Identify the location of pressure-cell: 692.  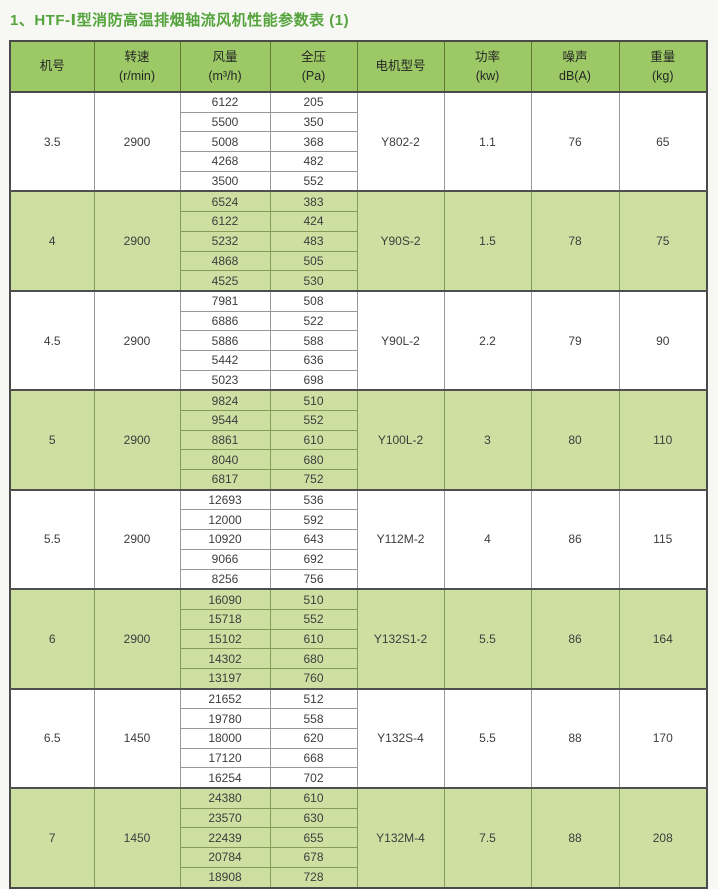
(313, 559).